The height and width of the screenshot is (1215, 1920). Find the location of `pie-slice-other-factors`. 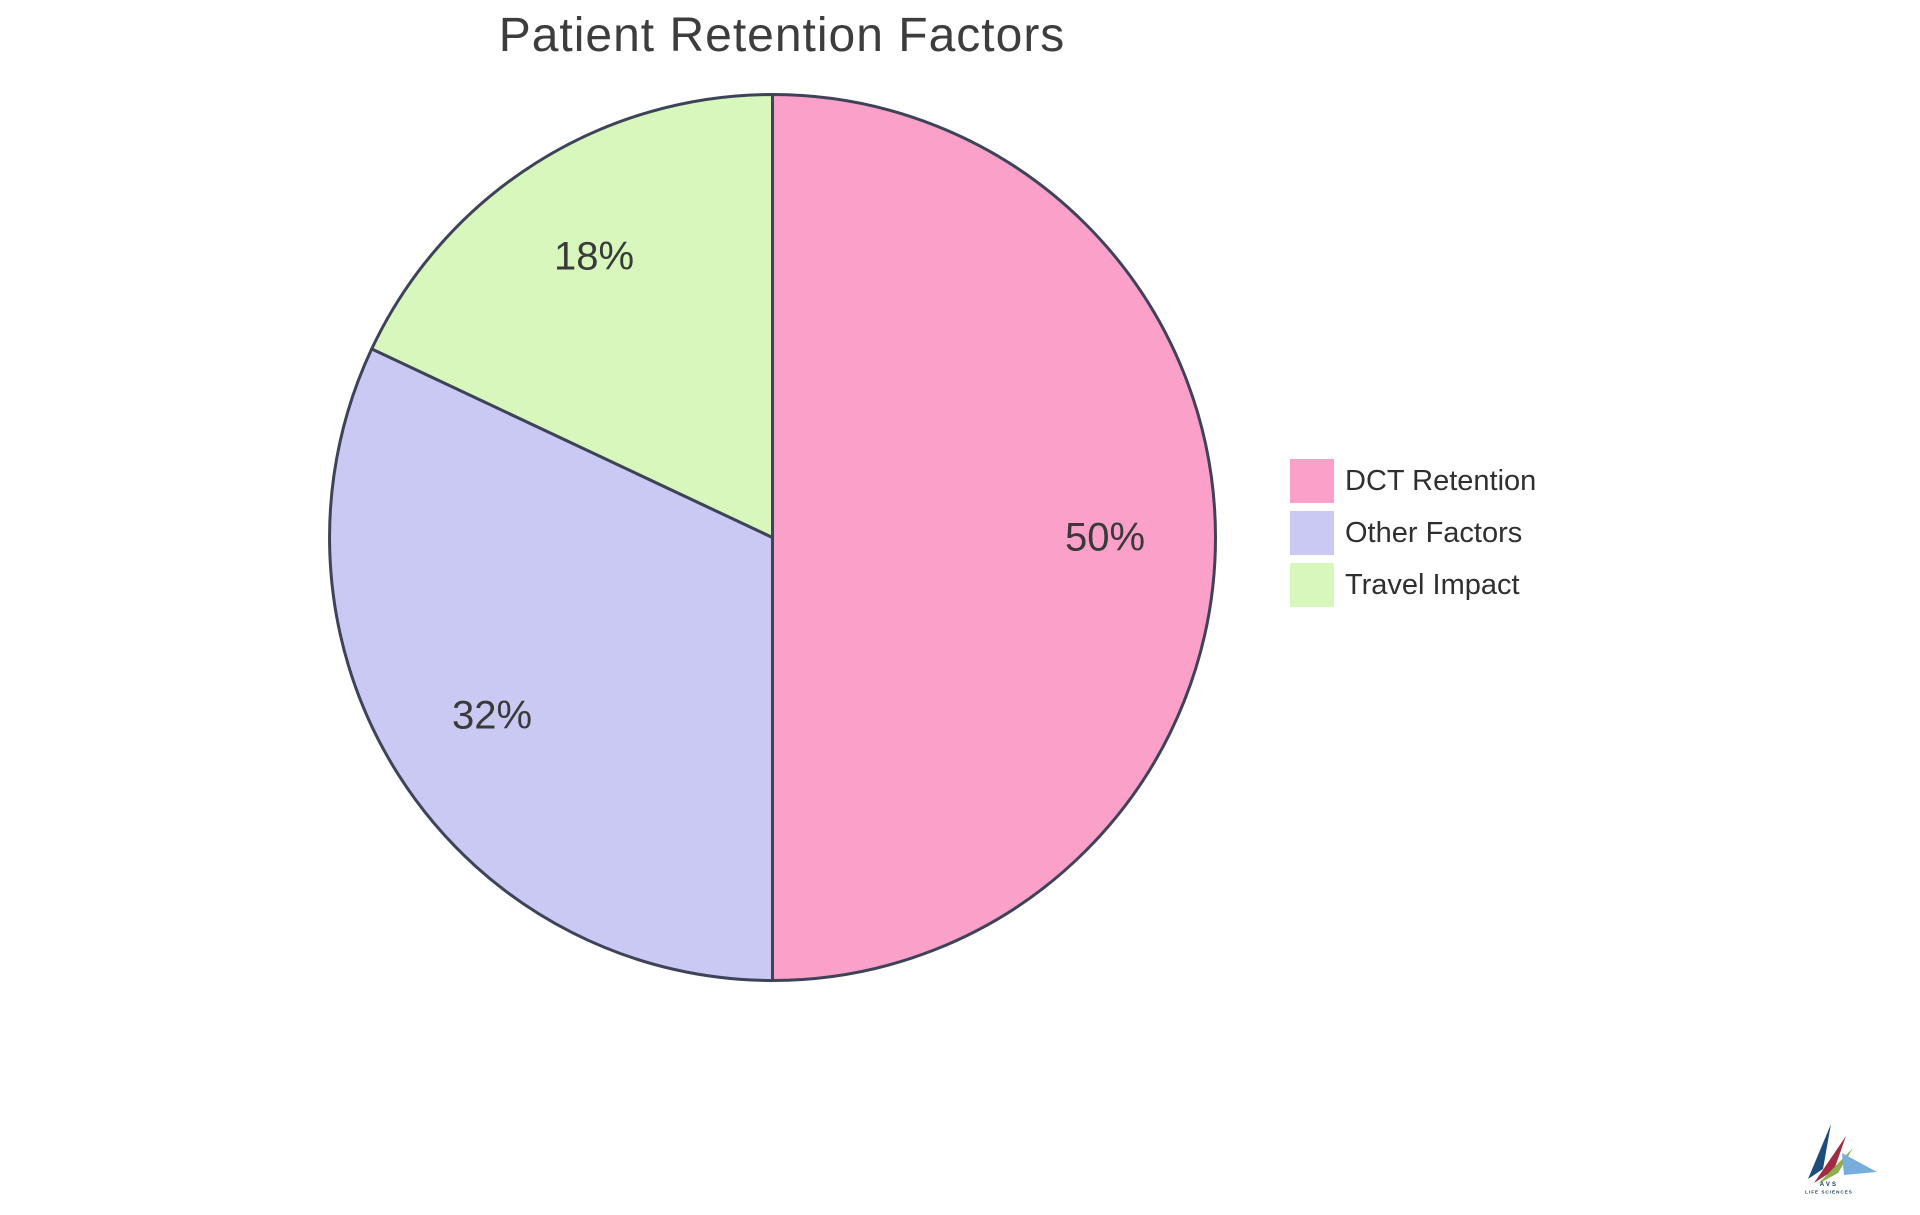

pie-slice-other-factors is located at coordinates (551, 664).